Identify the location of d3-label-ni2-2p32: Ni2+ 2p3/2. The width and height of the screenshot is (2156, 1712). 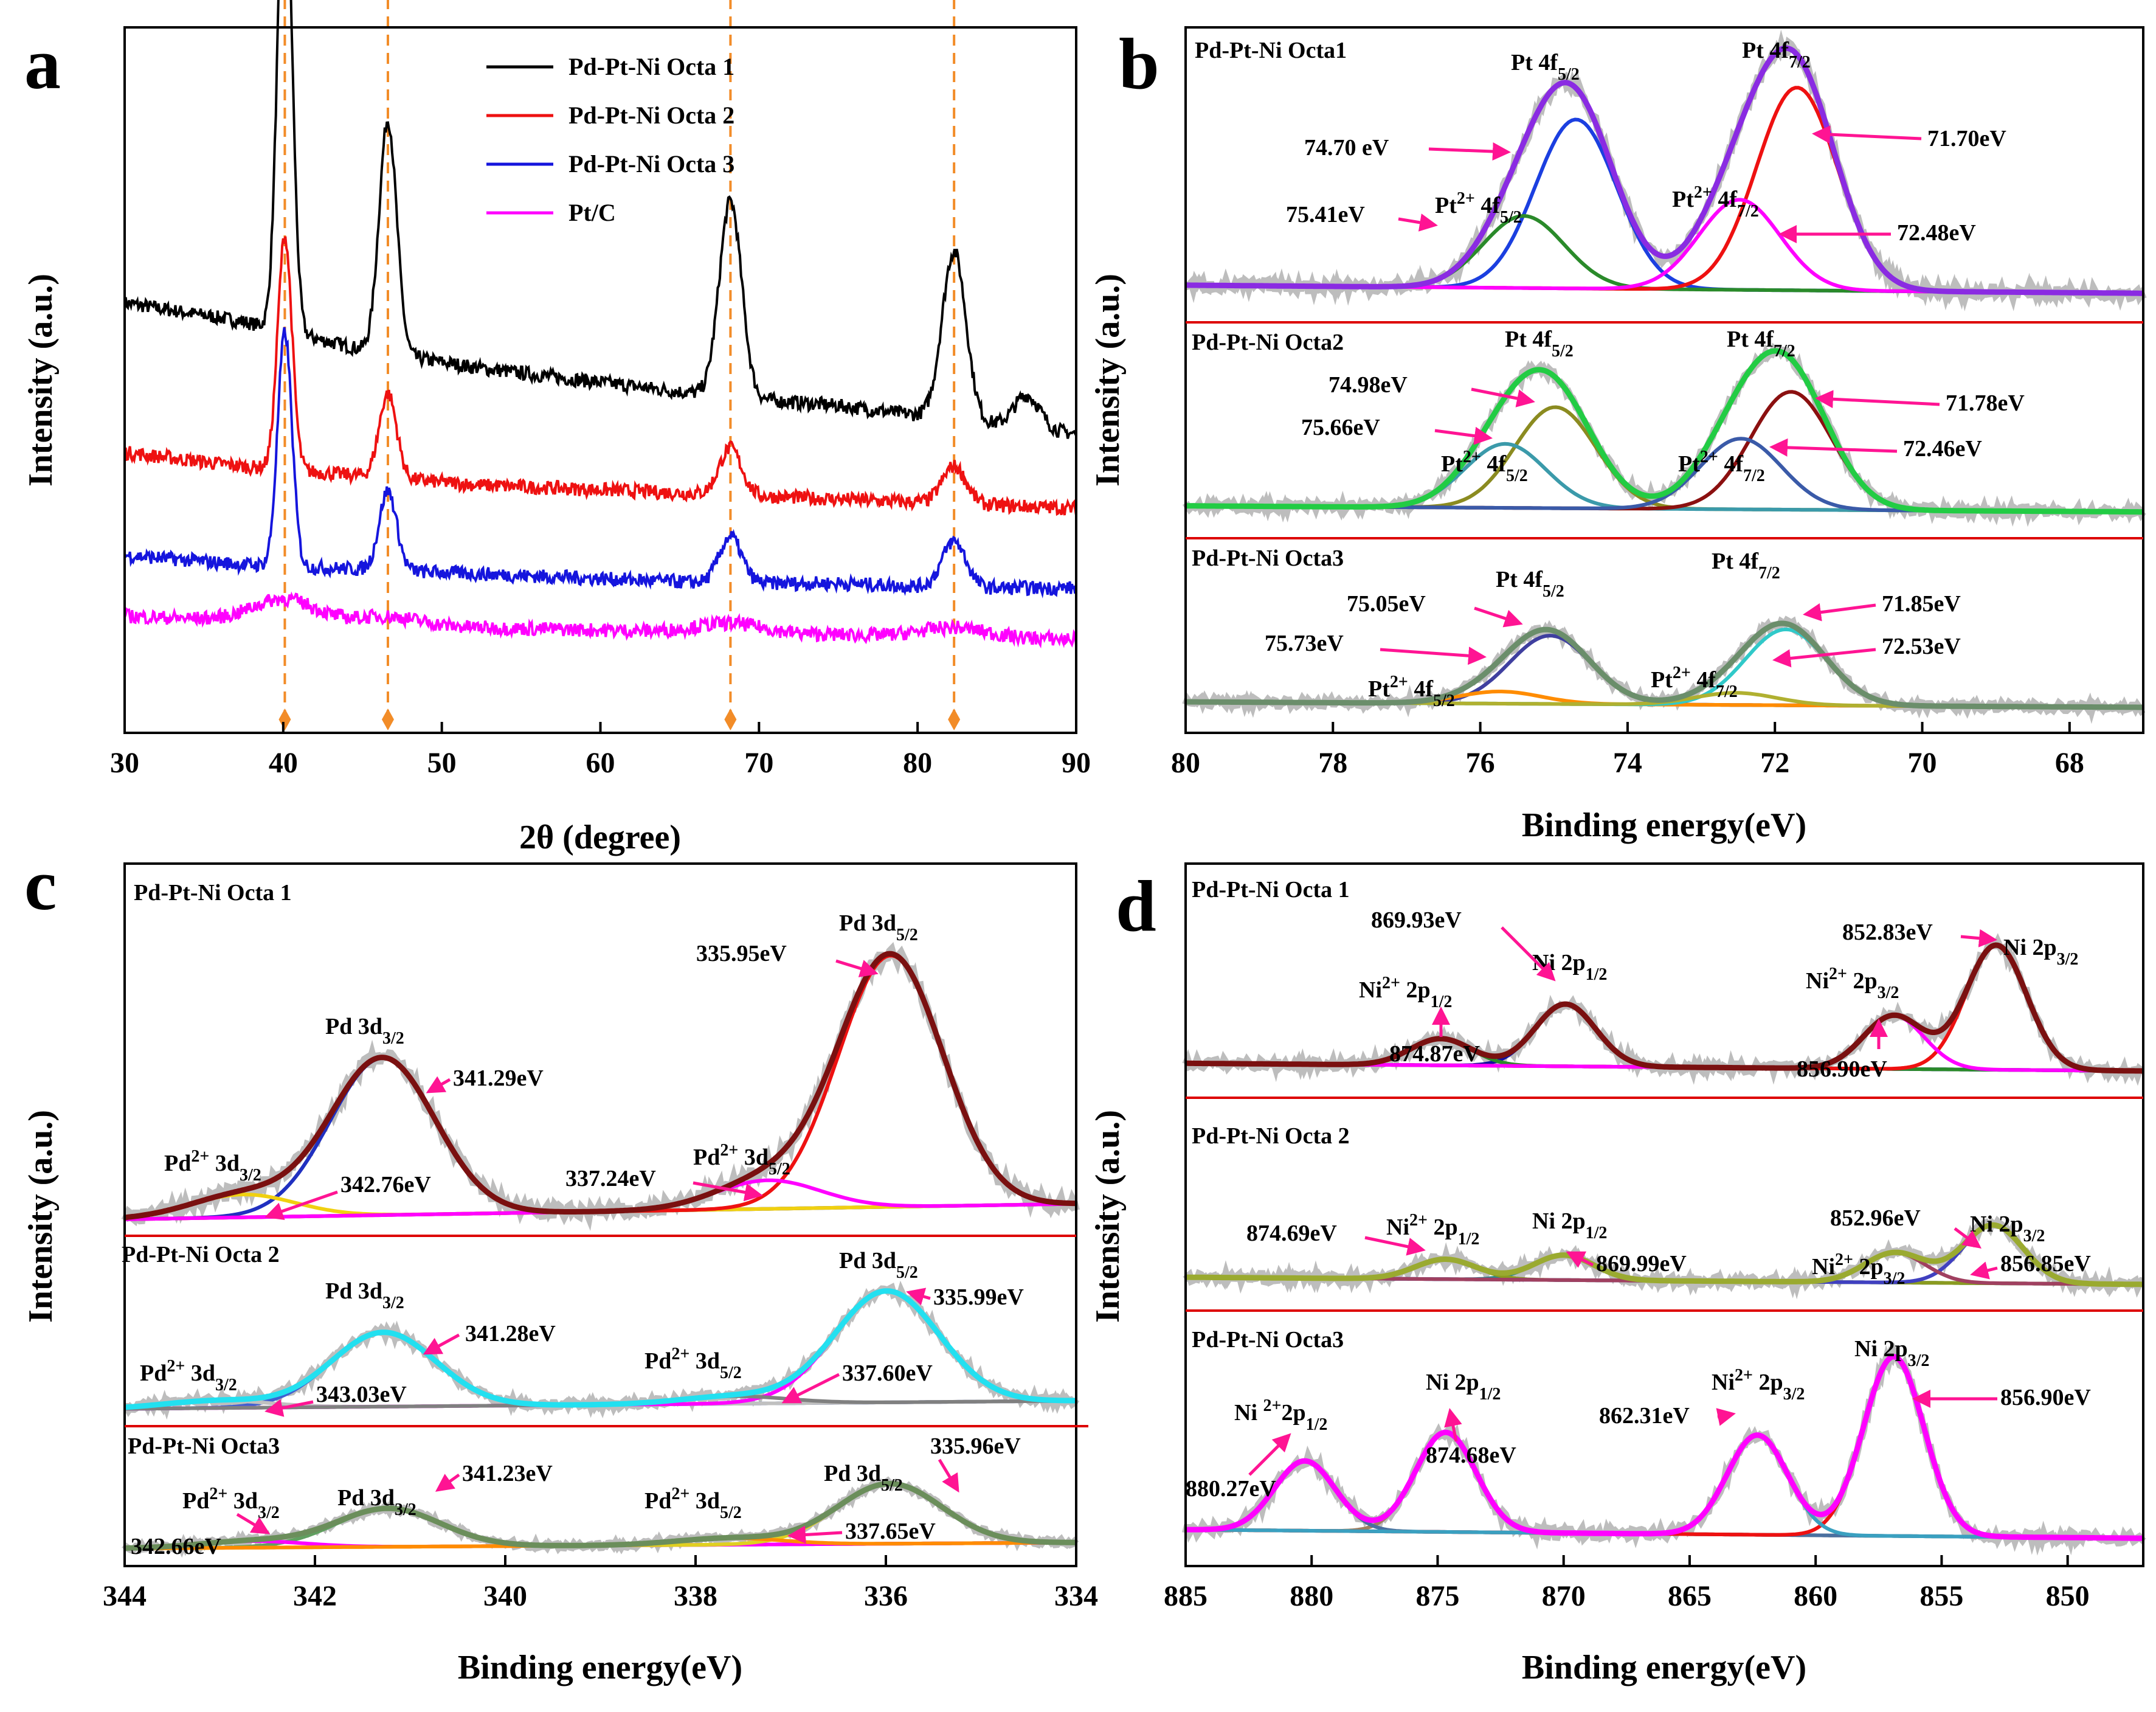
(1759, 1385).